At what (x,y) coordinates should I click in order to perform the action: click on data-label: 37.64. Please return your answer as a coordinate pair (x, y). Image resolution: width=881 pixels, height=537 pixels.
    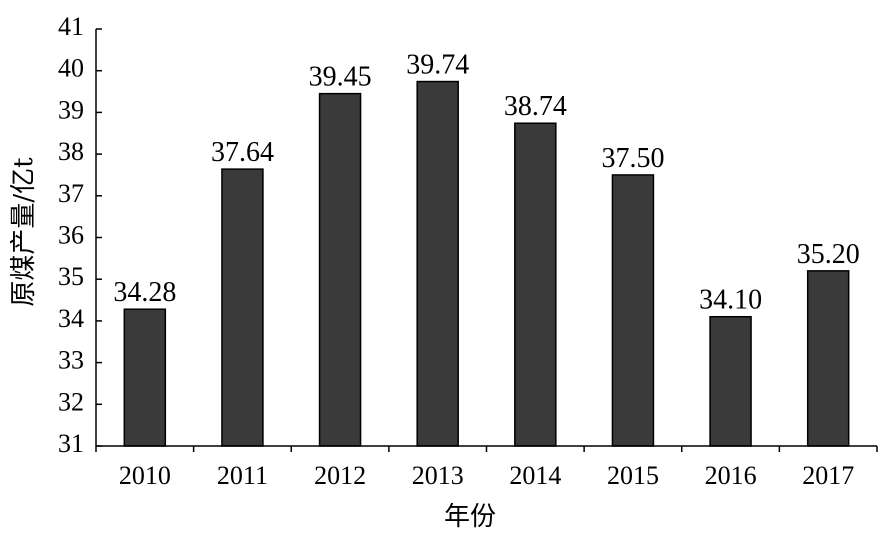
    Looking at the image, I should click on (242, 152).